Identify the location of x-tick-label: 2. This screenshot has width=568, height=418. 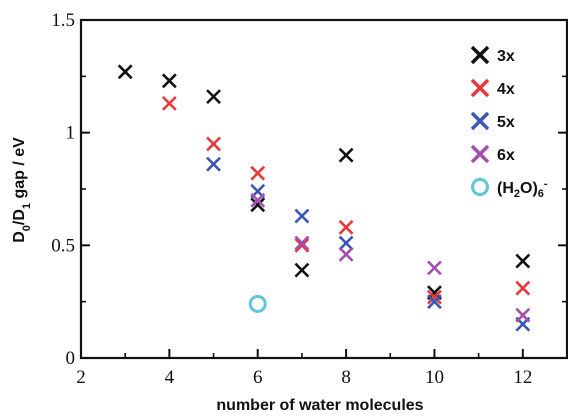
(81, 377).